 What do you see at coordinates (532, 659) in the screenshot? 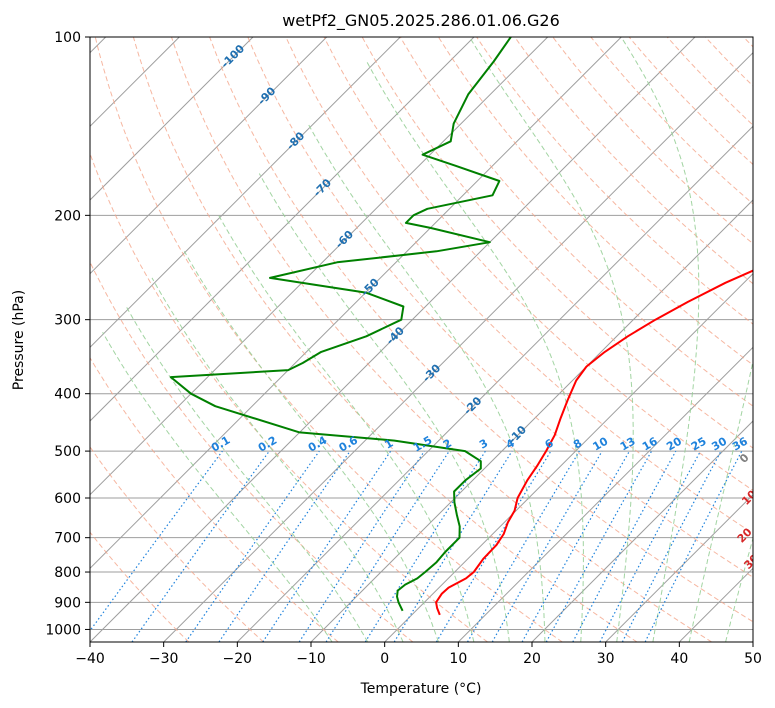
I see `x-tick-label: 20` at bounding box center [532, 659].